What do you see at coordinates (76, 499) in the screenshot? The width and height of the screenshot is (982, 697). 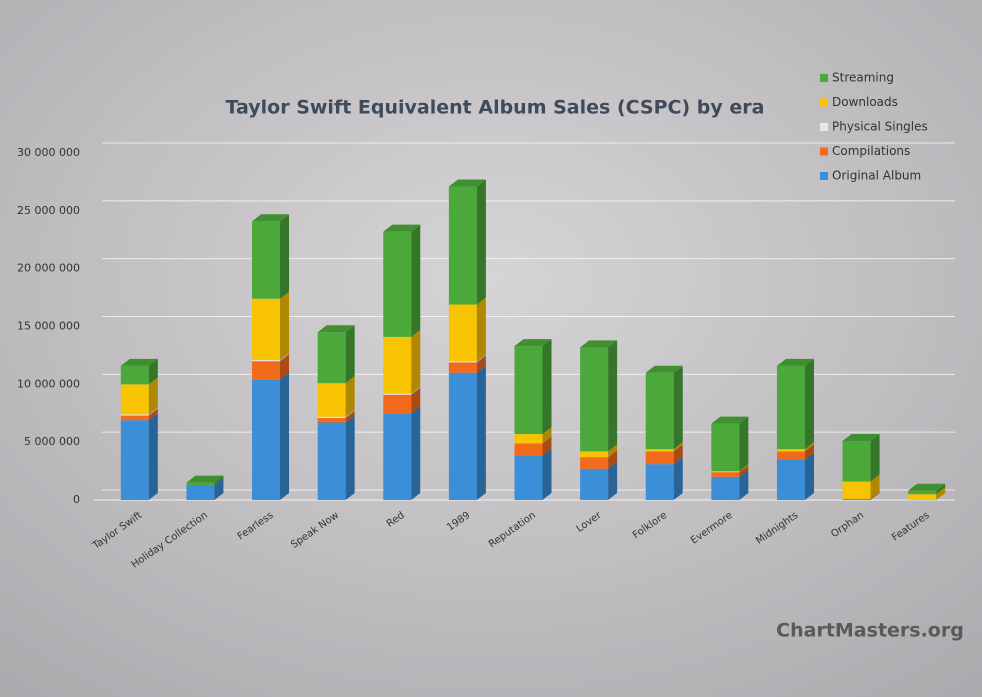 I see `y-tick-label: 0` at bounding box center [76, 499].